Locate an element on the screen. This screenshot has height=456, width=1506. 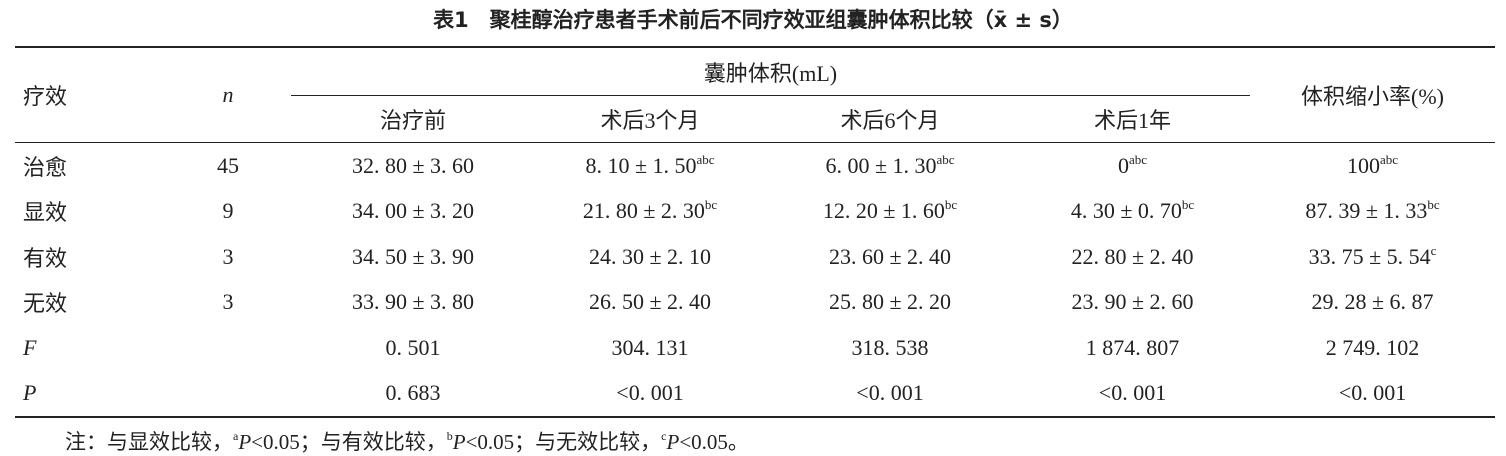
table-cell: 26. 50 ± 2. 40 is located at coordinates (650, 303).